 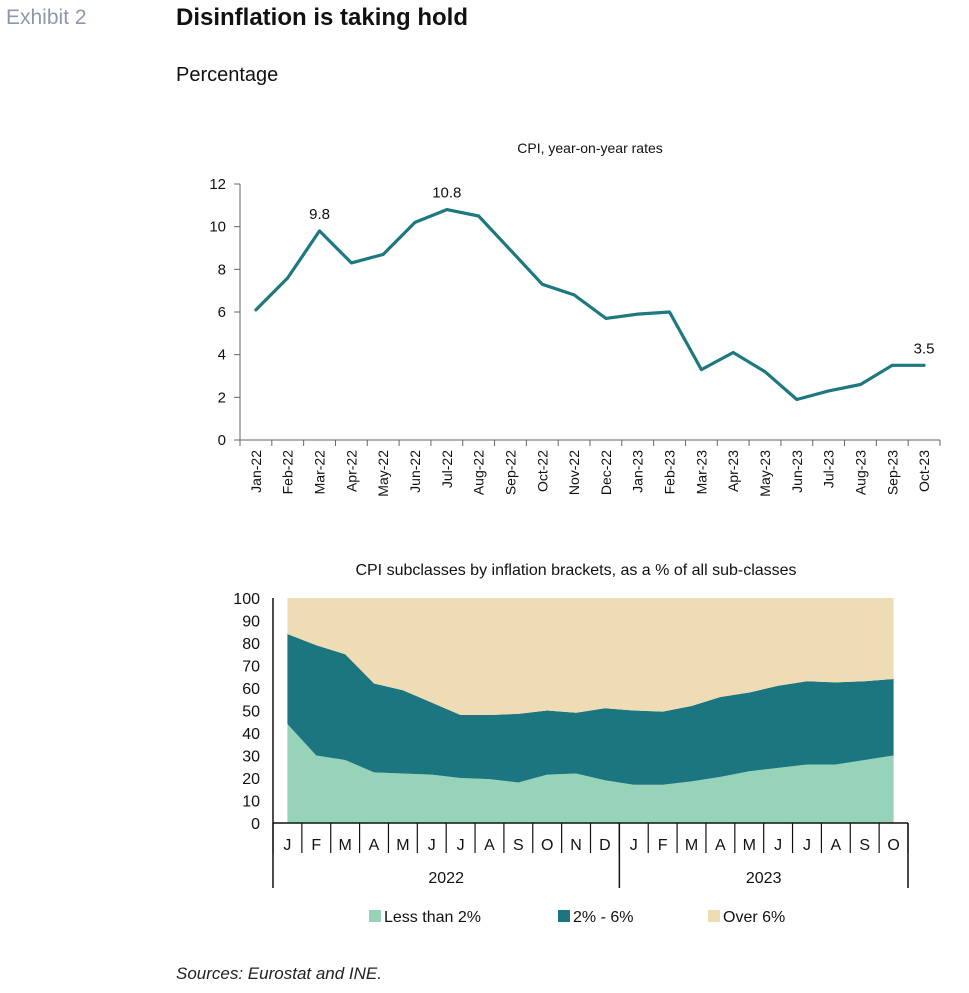 I want to click on y-tick-label: 90, so click(x=251, y=622).